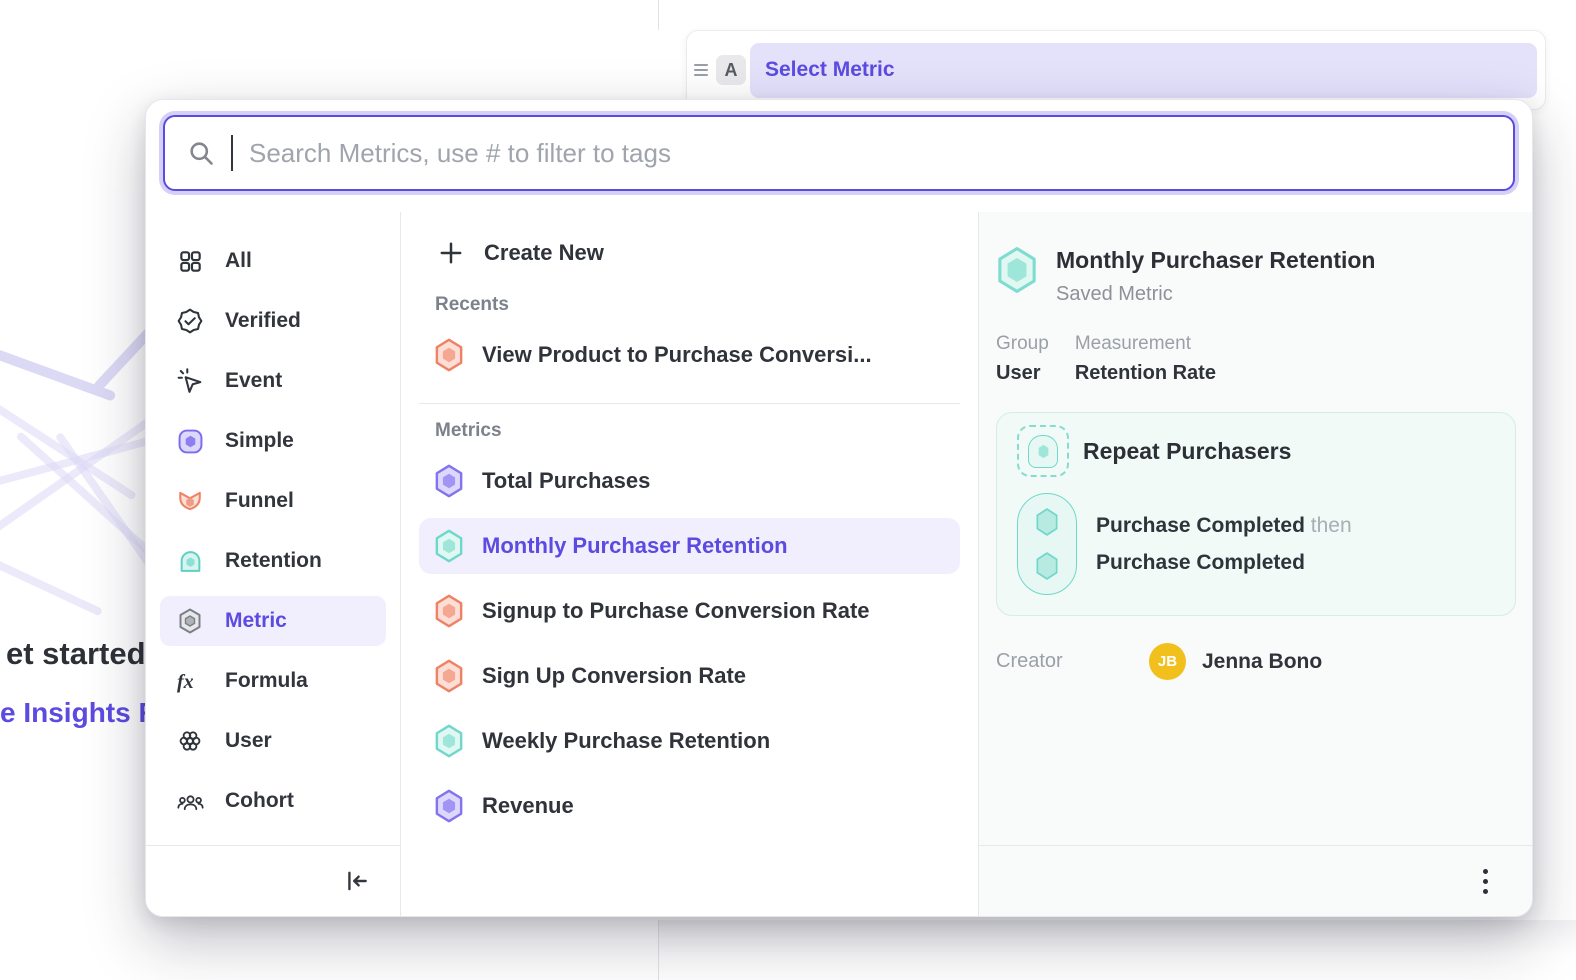  I want to click on creator-avatar: JB, so click(1167, 661).